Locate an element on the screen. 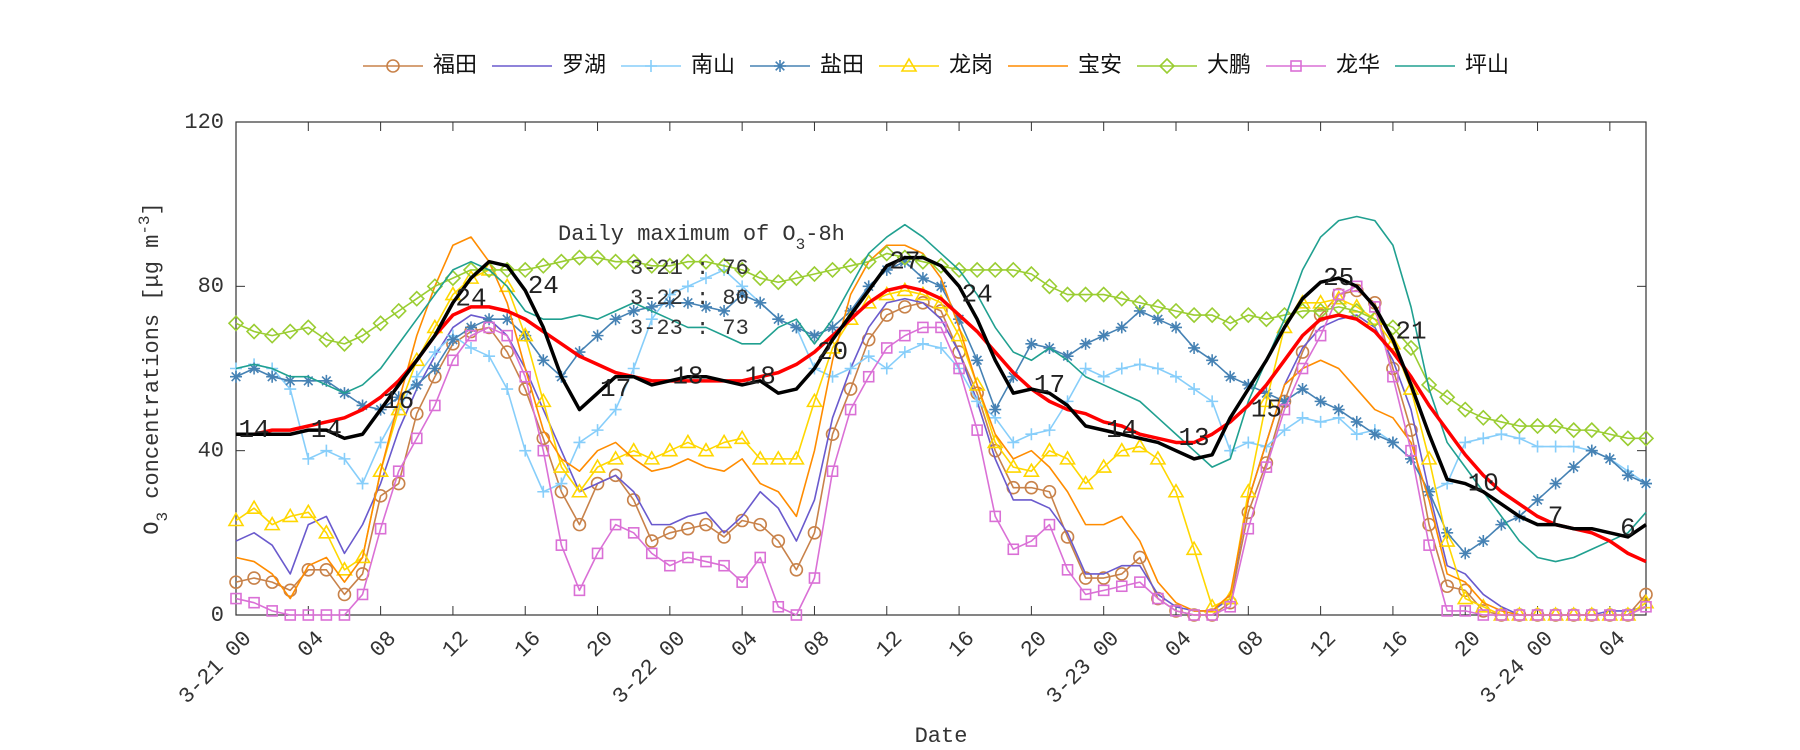 Image resolution: width=1800 pixels, height=750 pixels. legend-label: 福田 is located at coordinates (455, 65).